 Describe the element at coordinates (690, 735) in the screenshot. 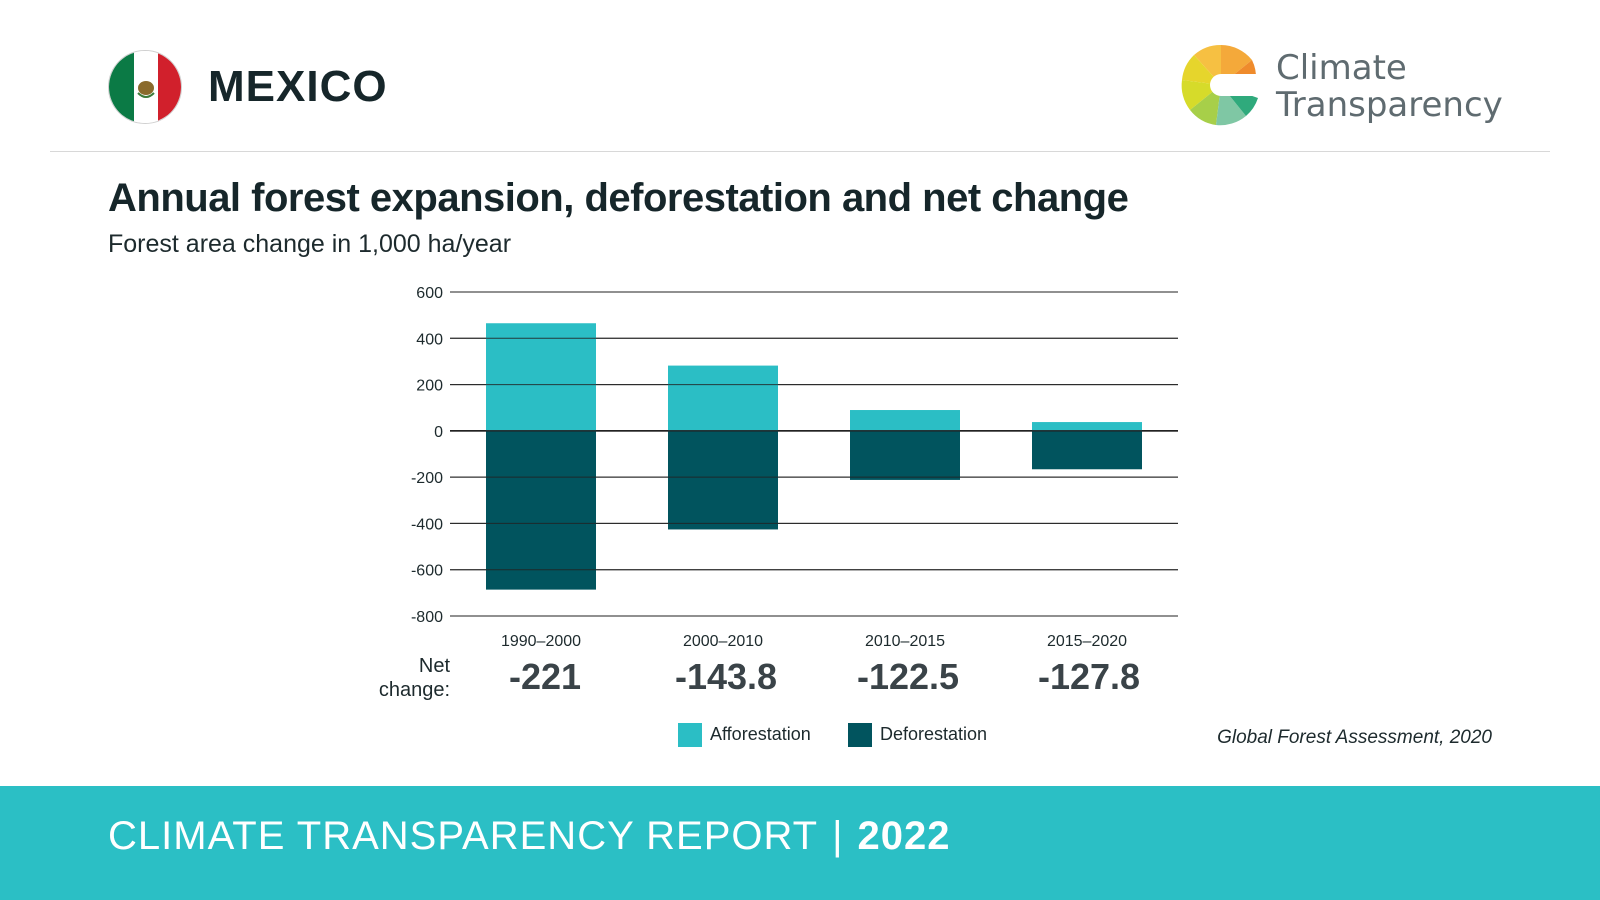

I see `legend-swatch-afforestation` at that location.